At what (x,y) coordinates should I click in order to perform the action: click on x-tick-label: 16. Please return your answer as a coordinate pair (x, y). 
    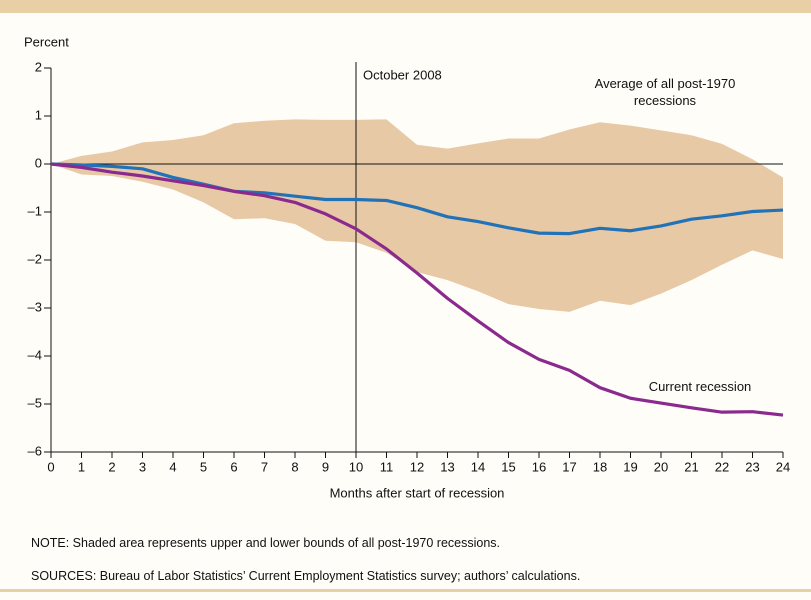
    Looking at the image, I should click on (539, 466).